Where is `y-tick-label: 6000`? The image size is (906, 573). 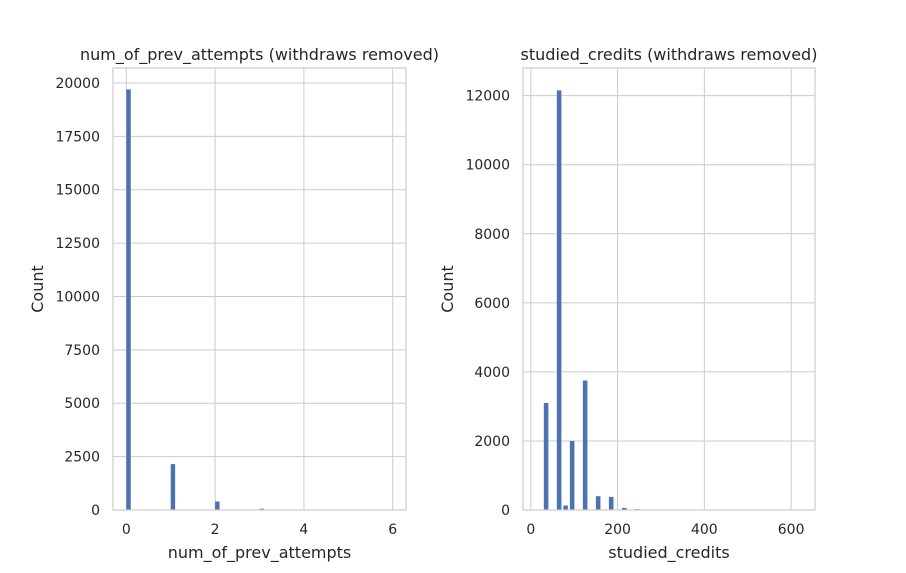 y-tick-label: 6000 is located at coordinates (492, 304).